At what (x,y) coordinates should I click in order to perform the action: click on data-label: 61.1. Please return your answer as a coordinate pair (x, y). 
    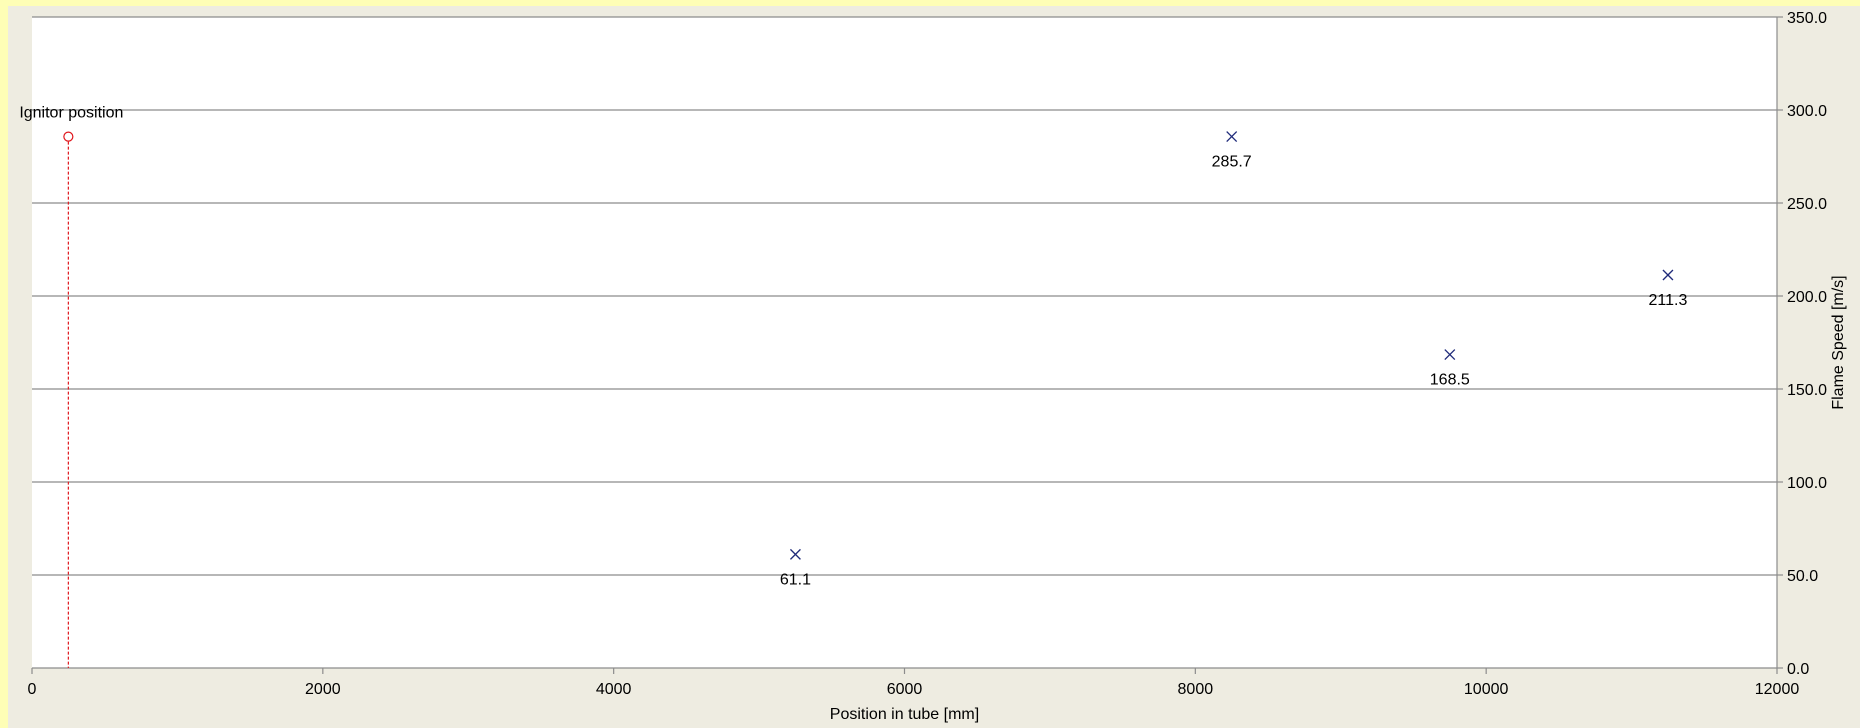
    Looking at the image, I should click on (795, 579).